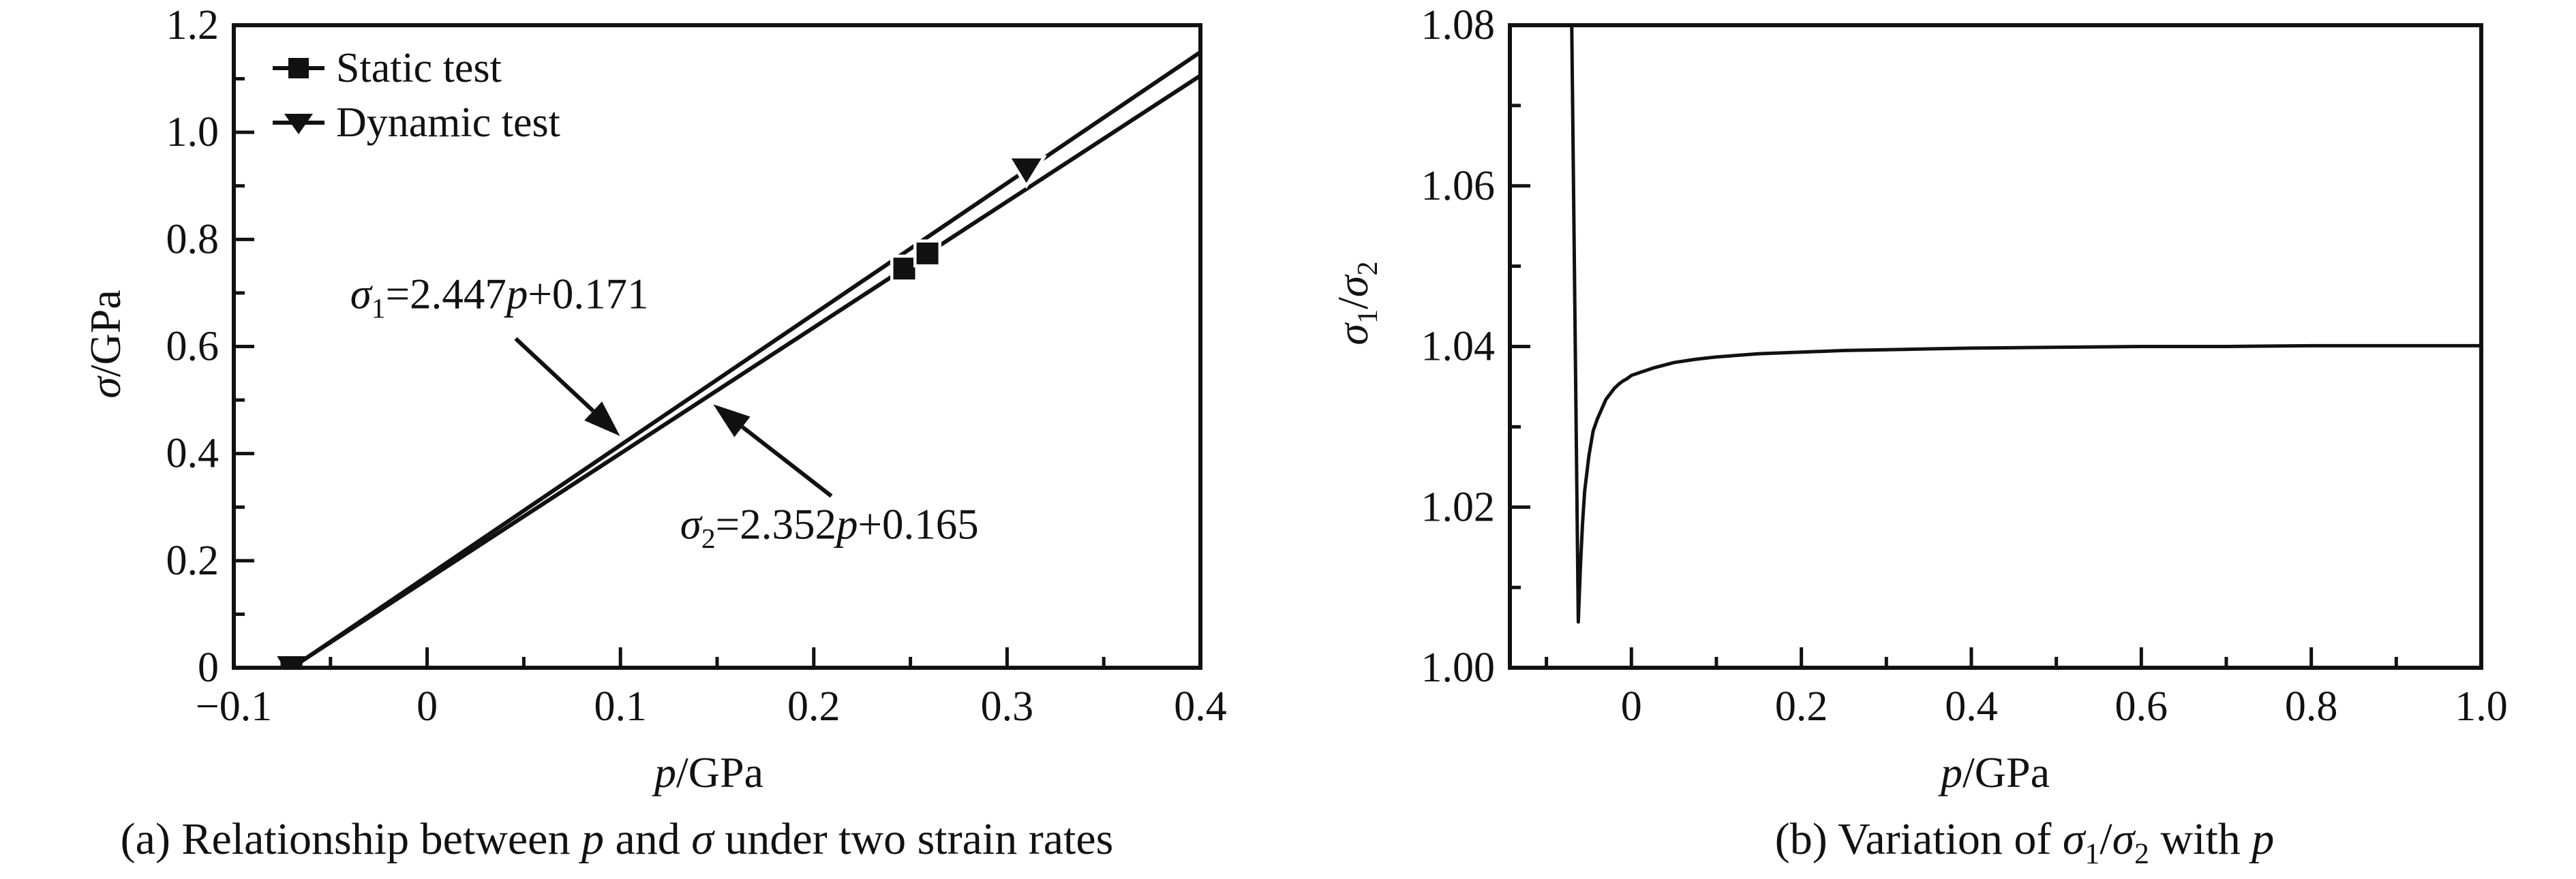  I want to click on x-tick-label-b: 0.6, so click(2141, 707).